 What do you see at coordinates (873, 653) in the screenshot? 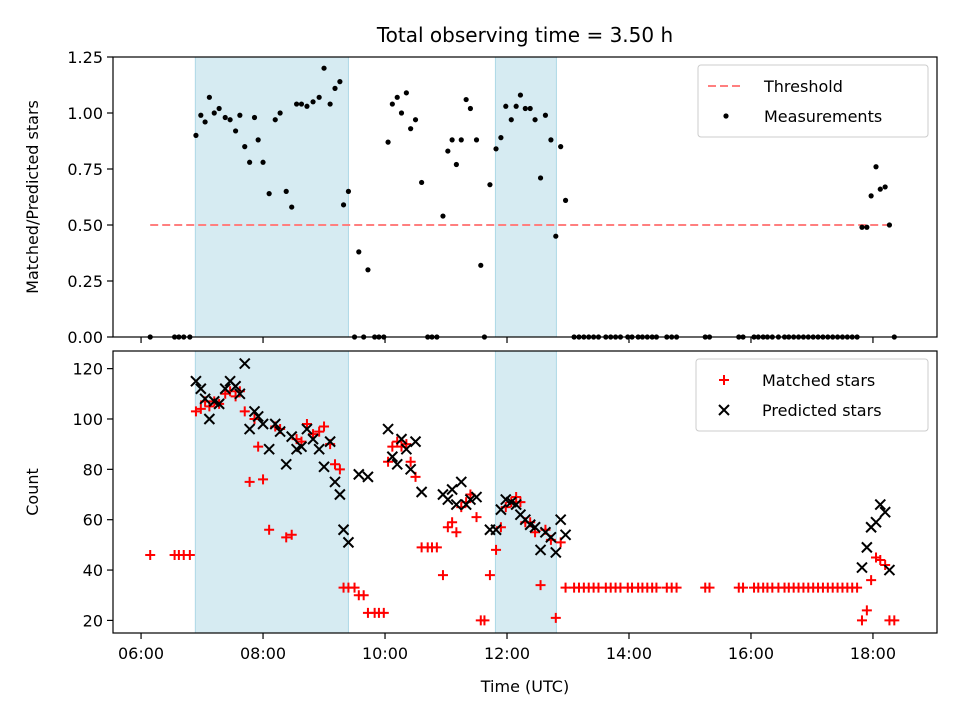
I see `x-tick-label: 18:00` at bounding box center [873, 653].